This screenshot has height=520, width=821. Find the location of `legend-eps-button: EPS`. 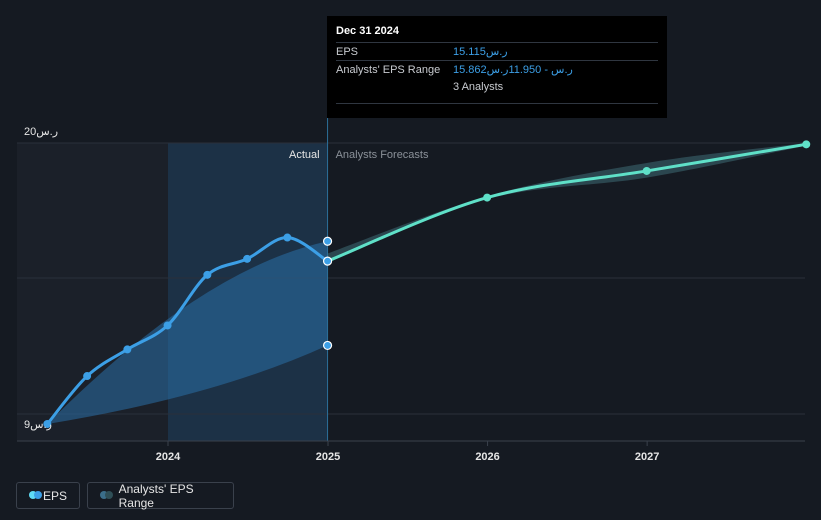

legend-eps-button: EPS is located at coordinates (48, 495).